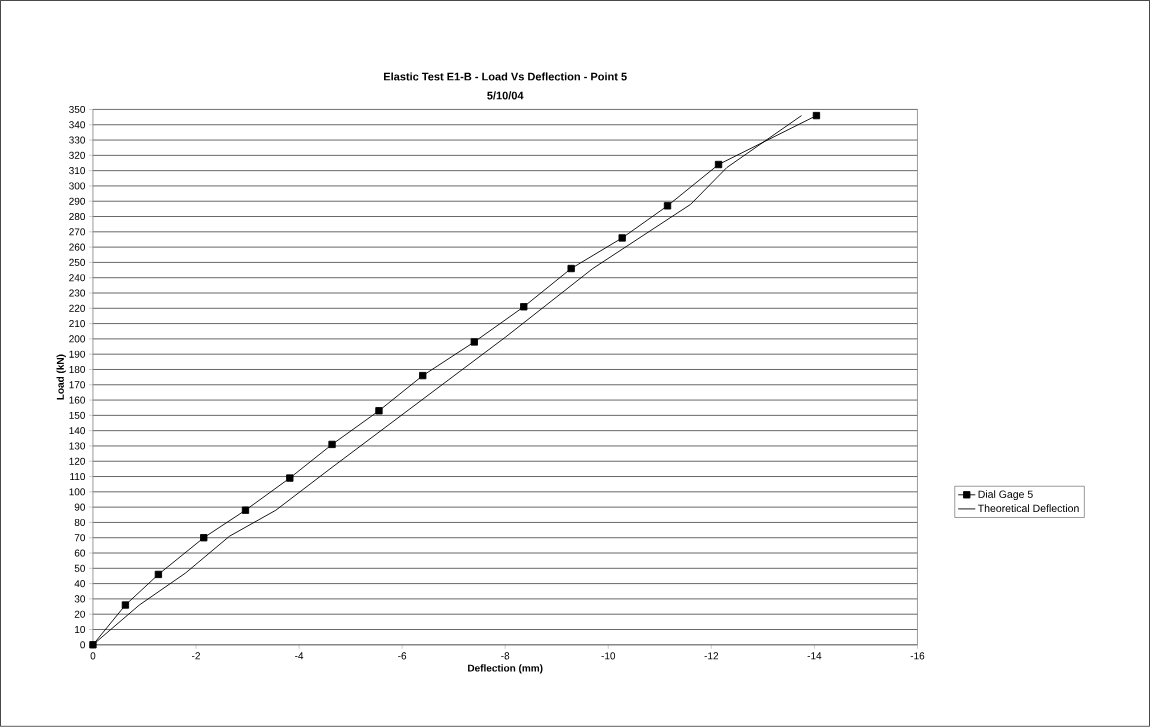  Describe the element at coordinates (917, 656) in the screenshot. I see `x-tick-label: -16` at that location.